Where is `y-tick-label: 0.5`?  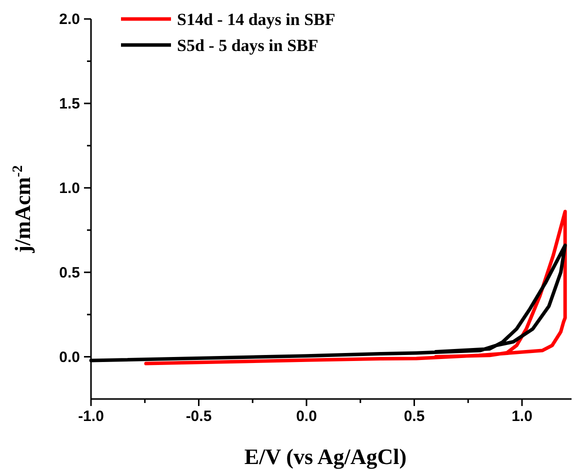 y-tick-label: 0.5 is located at coordinates (69, 273).